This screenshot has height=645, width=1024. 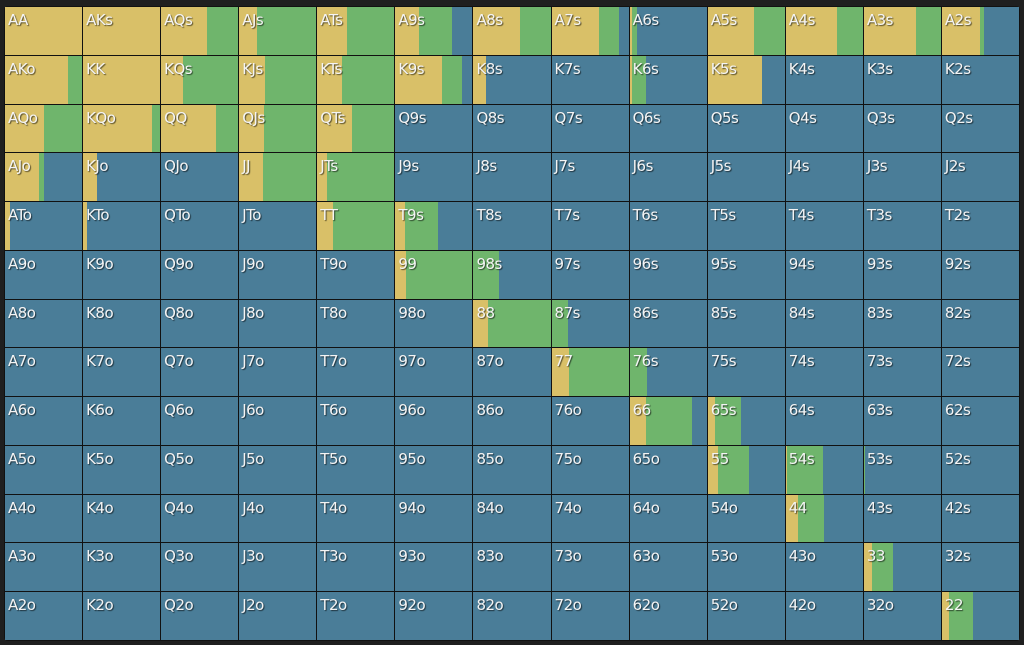 What do you see at coordinates (824, 226) in the screenshot?
I see `hand-cell: T4s` at bounding box center [824, 226].